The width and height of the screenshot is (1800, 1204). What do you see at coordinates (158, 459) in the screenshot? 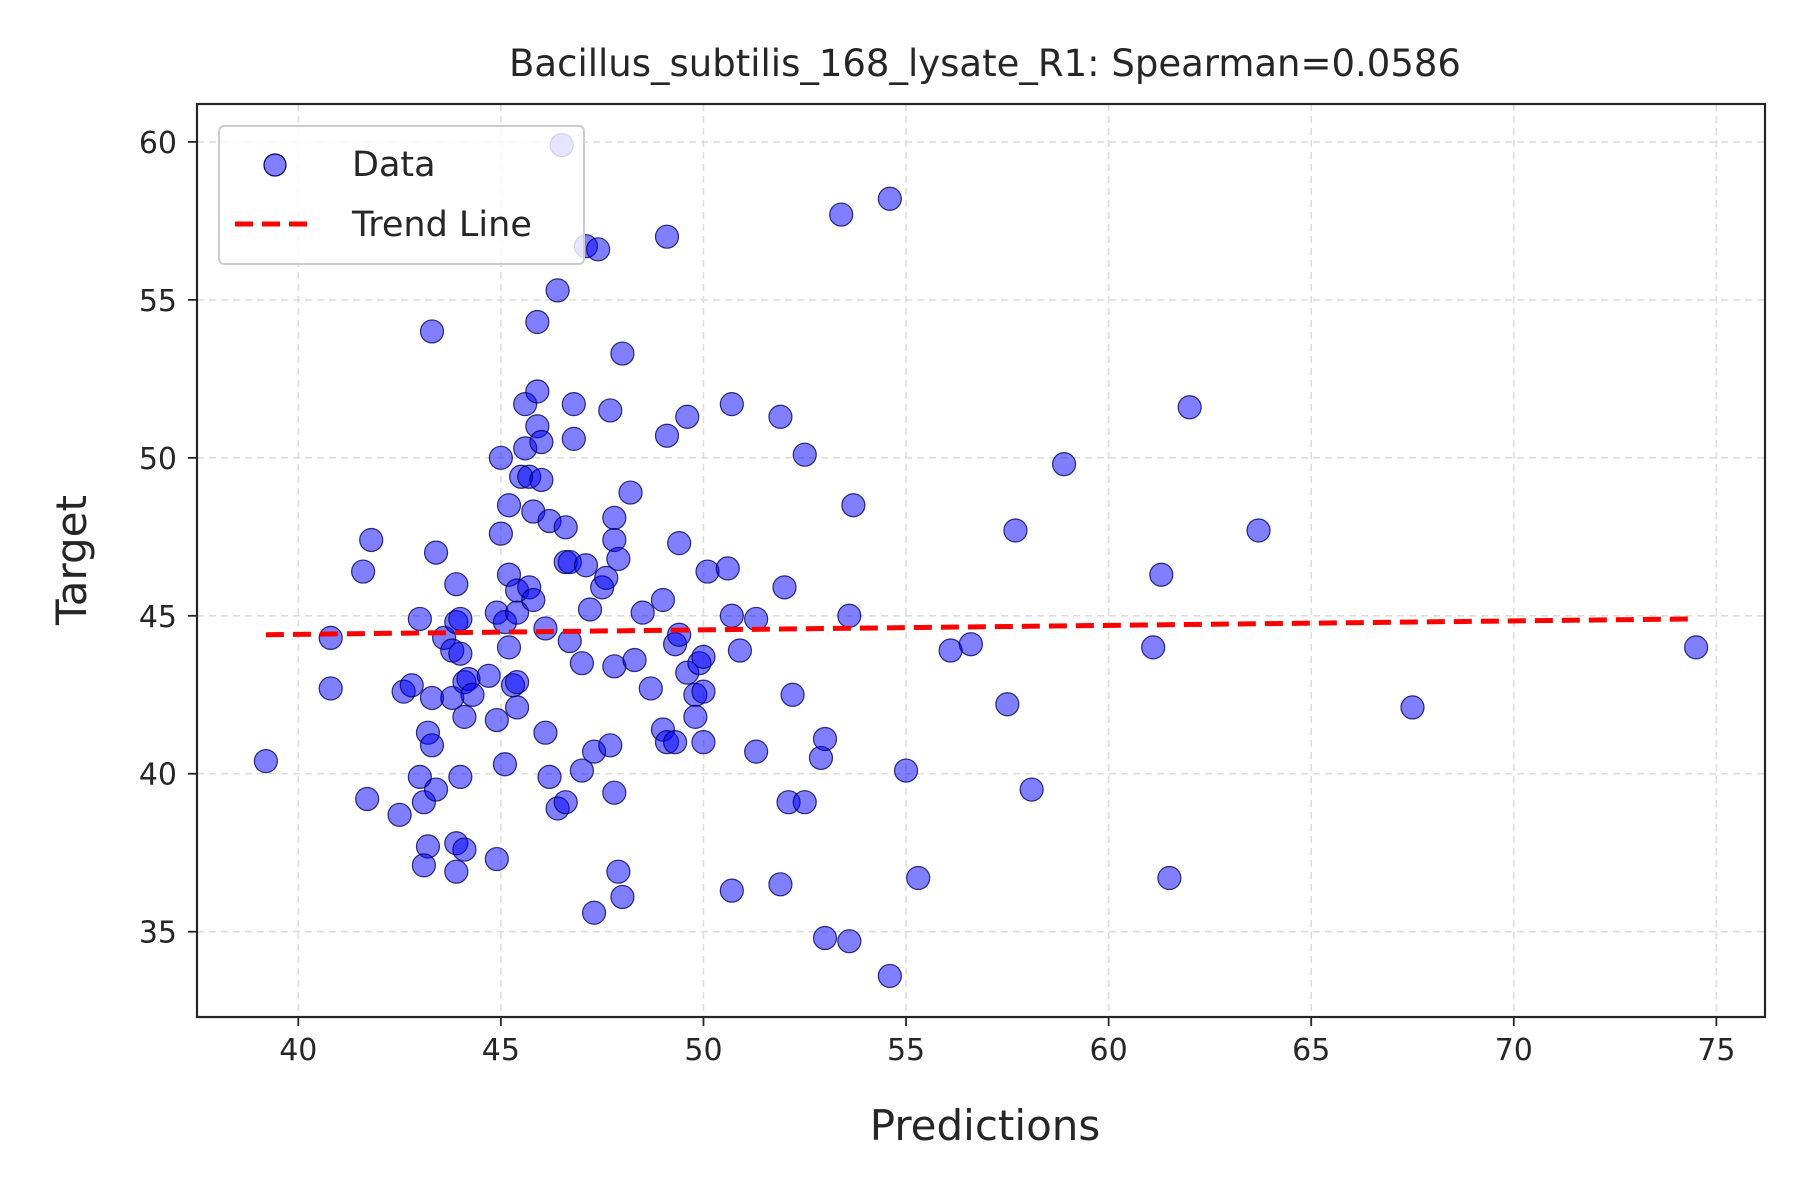
I see `y-tick-label: 50` at bounding box center [158, 459].